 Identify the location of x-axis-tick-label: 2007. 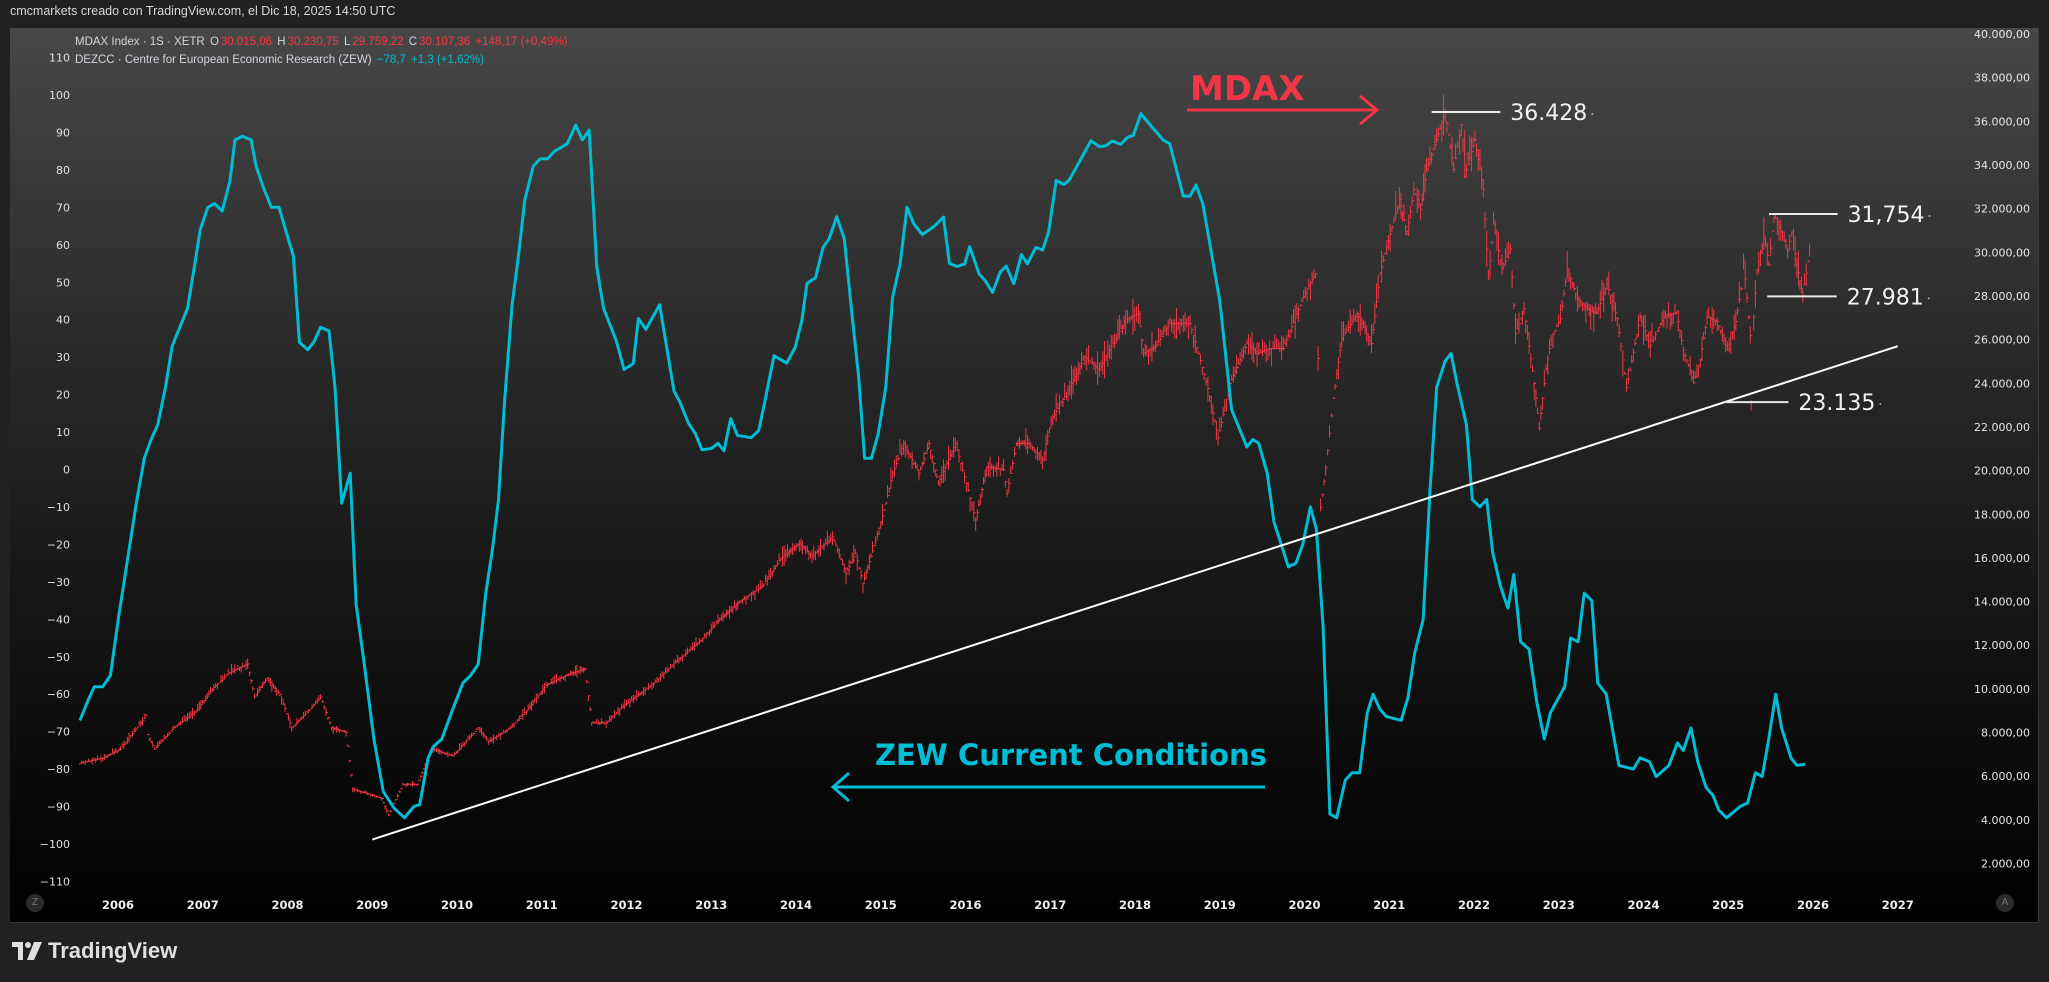
(203, 905).